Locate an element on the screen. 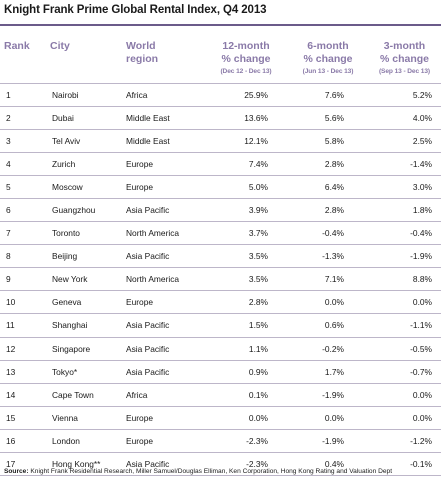 The image size is (441, 500). header-3-month-line2: % change is located at coordinates (404, 59).